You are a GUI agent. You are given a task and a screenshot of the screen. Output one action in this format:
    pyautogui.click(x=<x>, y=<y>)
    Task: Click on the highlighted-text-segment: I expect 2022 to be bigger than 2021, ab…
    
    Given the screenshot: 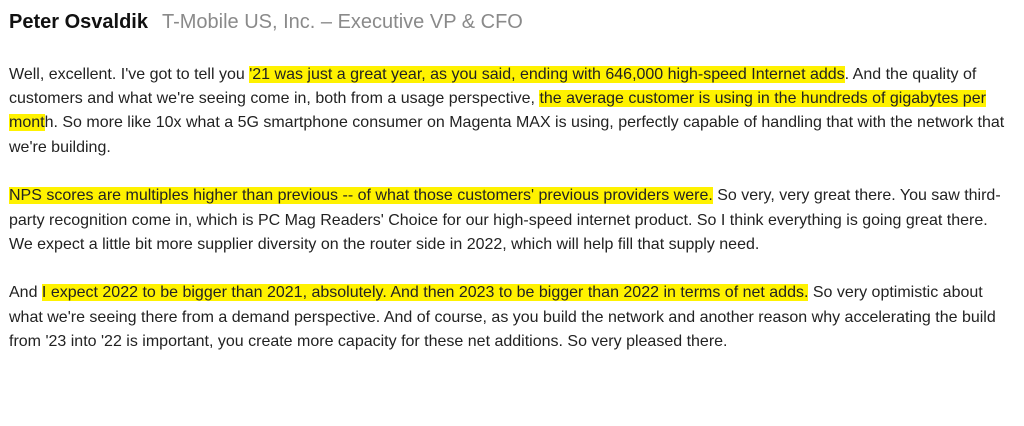 What is the action you would take?
    pyautogui.click(x=425, y=293)
    